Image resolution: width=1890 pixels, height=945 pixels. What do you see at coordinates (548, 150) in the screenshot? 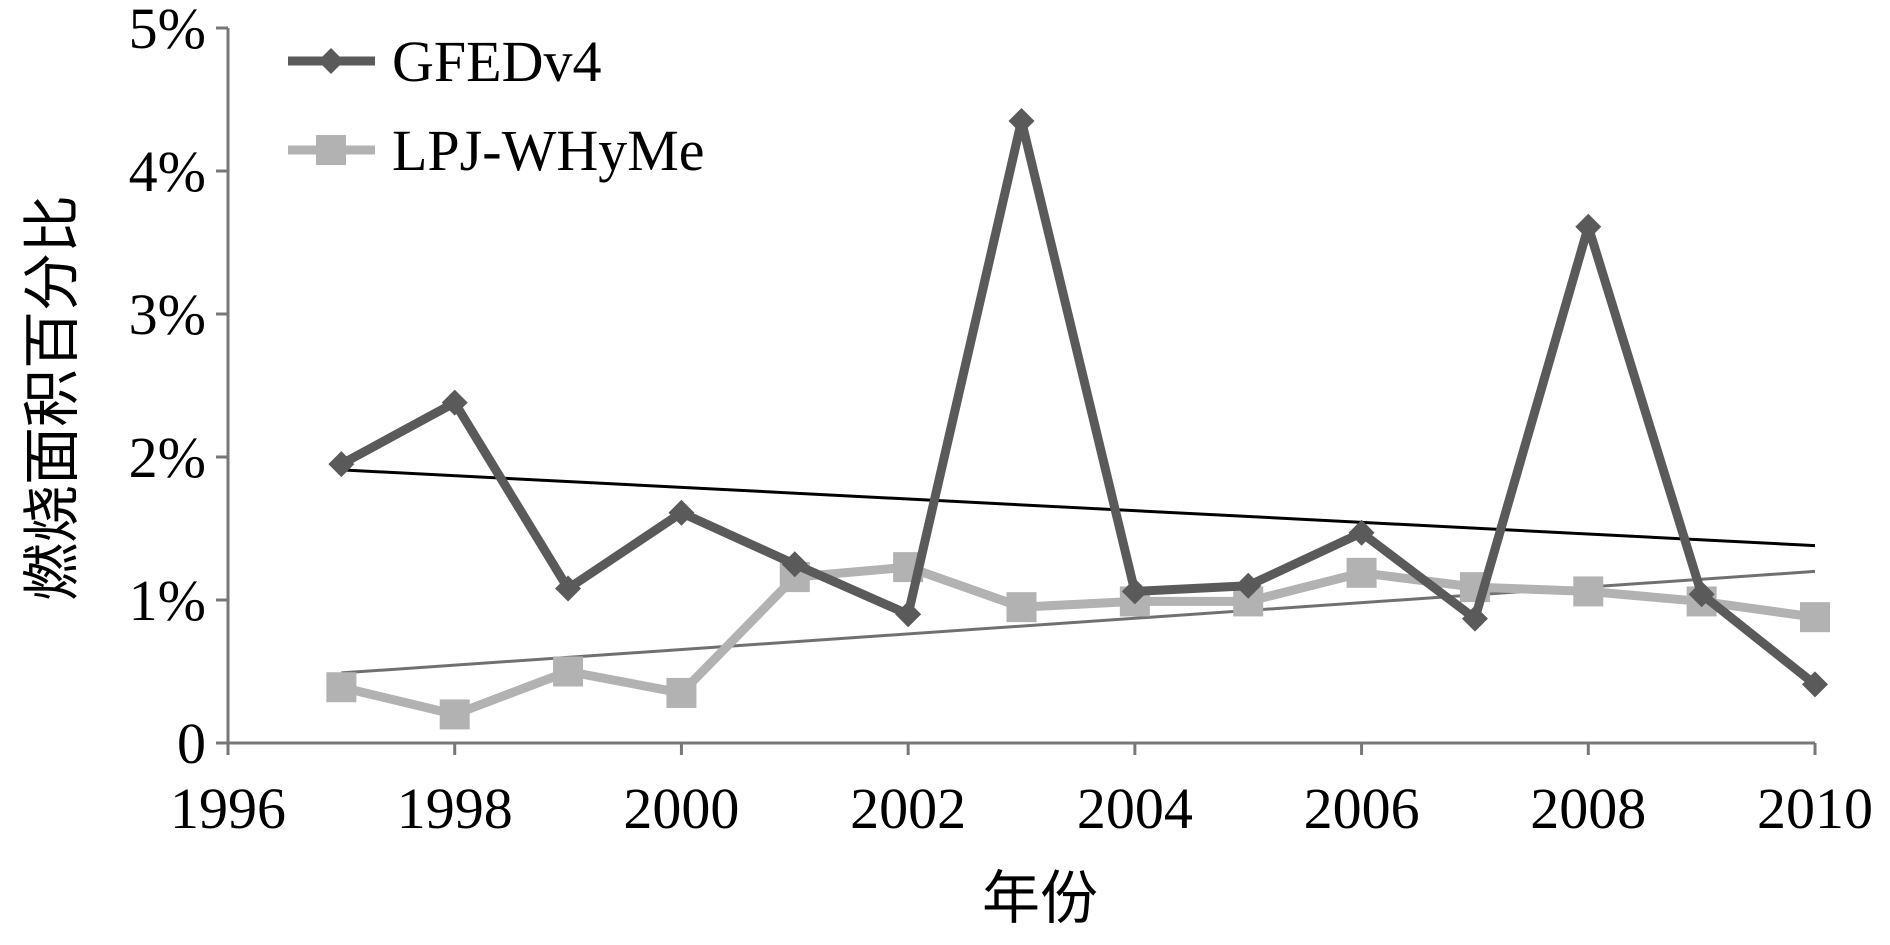
I see `legend-label: LPJ-WHyMe` at bounding box center [548, 150].